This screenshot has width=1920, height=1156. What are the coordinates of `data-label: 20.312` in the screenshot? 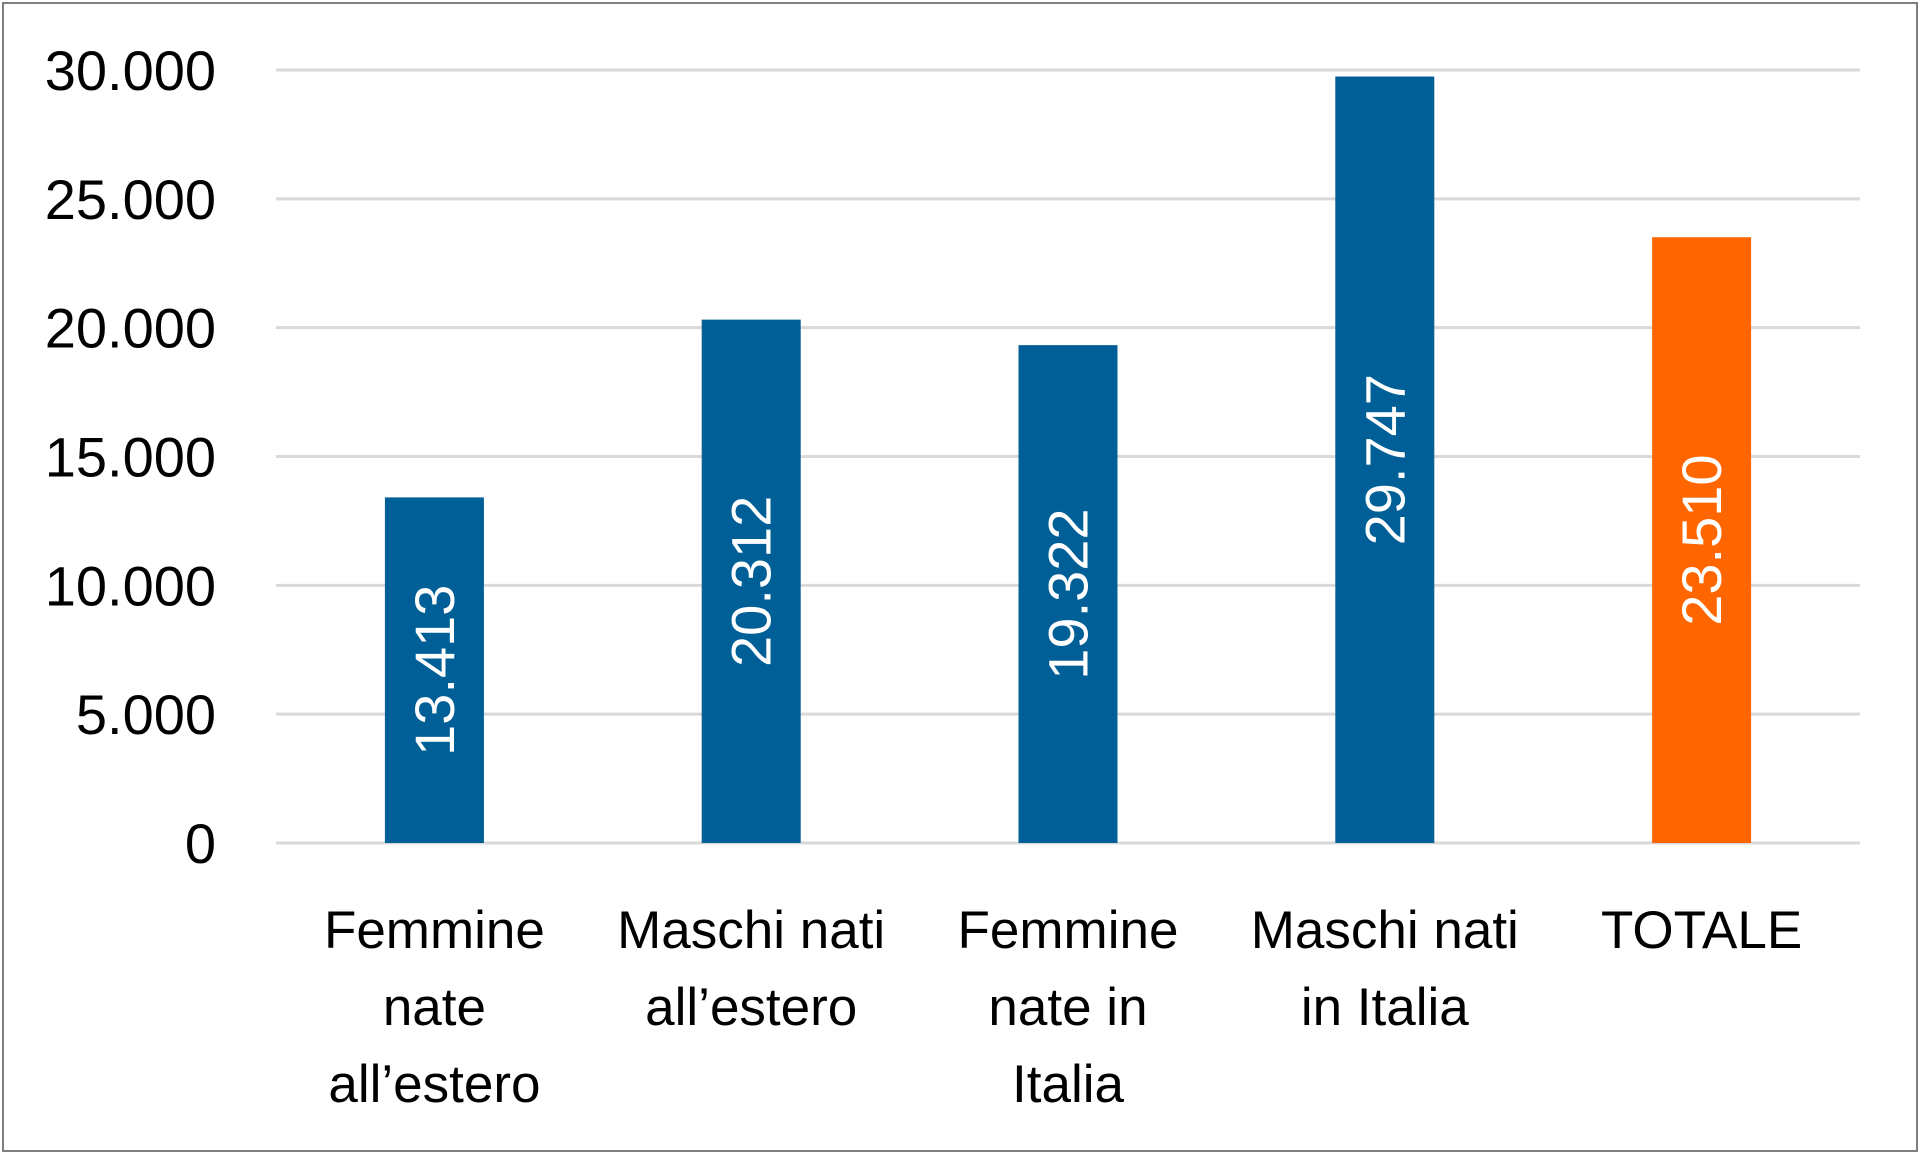 It's located at (751, 581).